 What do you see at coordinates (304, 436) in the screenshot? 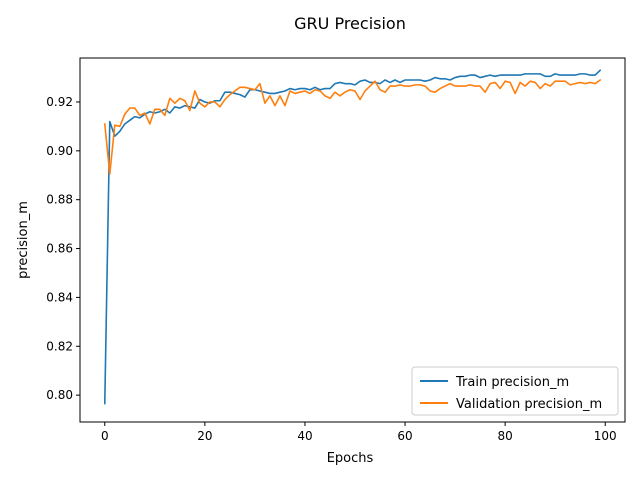
I see `x-tick-label: 40` at bounding box center [304, 436].